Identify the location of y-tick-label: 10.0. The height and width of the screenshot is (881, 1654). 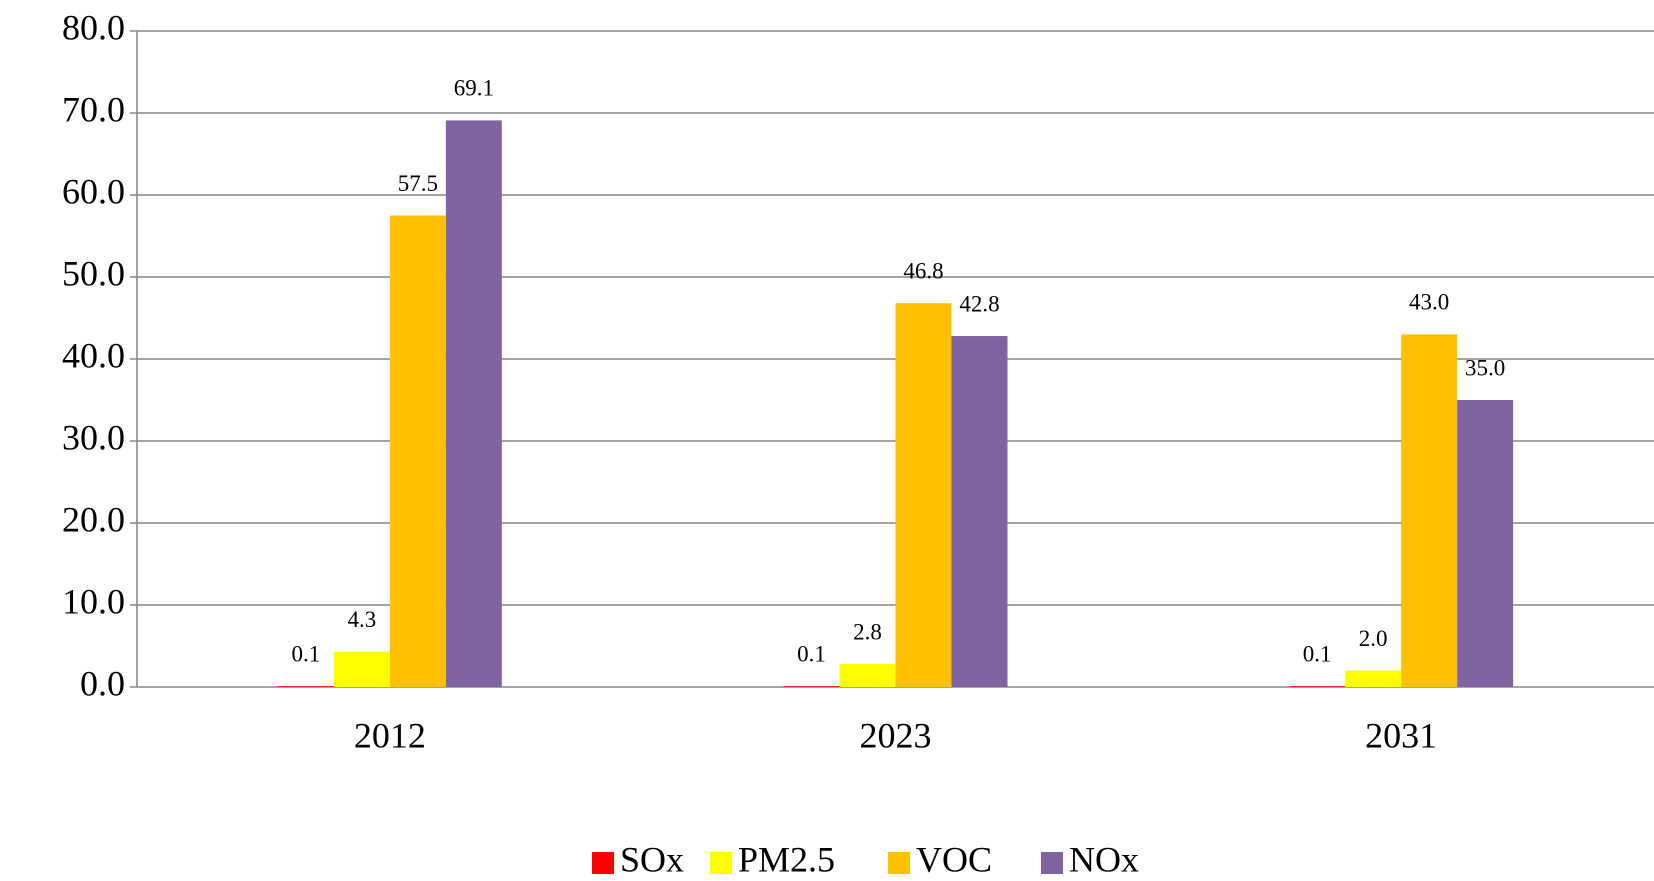
(93, 601).